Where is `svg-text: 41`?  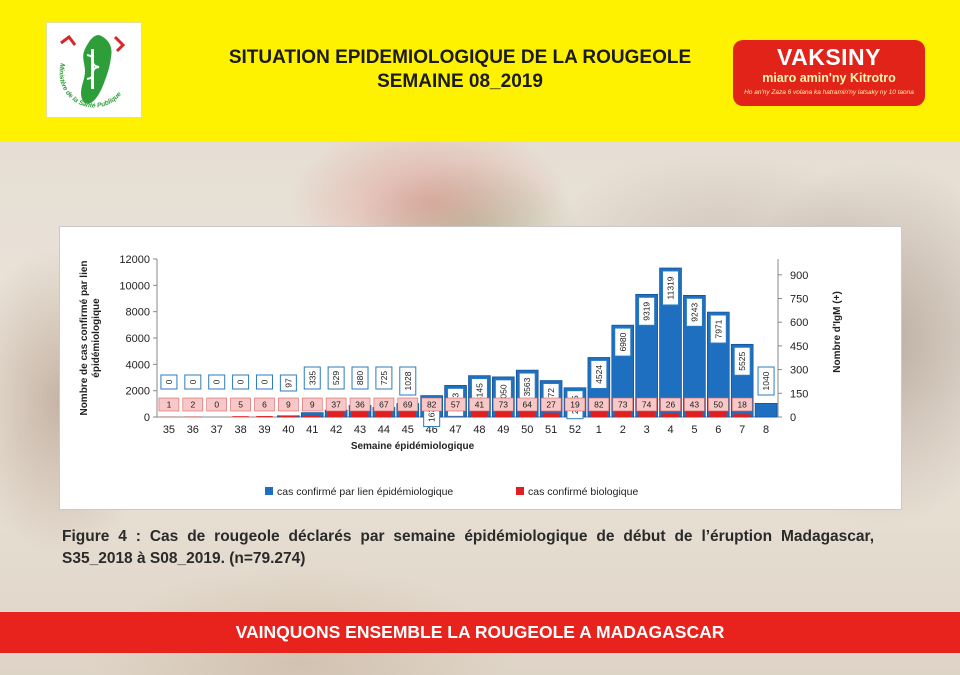 svg-text: 41 is located at coordinates (480, 405).